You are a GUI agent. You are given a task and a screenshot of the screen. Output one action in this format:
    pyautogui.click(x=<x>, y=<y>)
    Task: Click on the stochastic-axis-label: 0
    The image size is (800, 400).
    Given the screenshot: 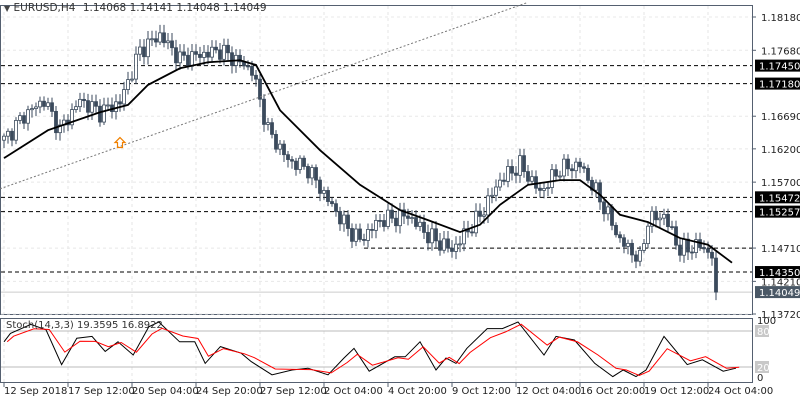 What is the action you would take?
    pyautogui.click(x=760, y=378)
    